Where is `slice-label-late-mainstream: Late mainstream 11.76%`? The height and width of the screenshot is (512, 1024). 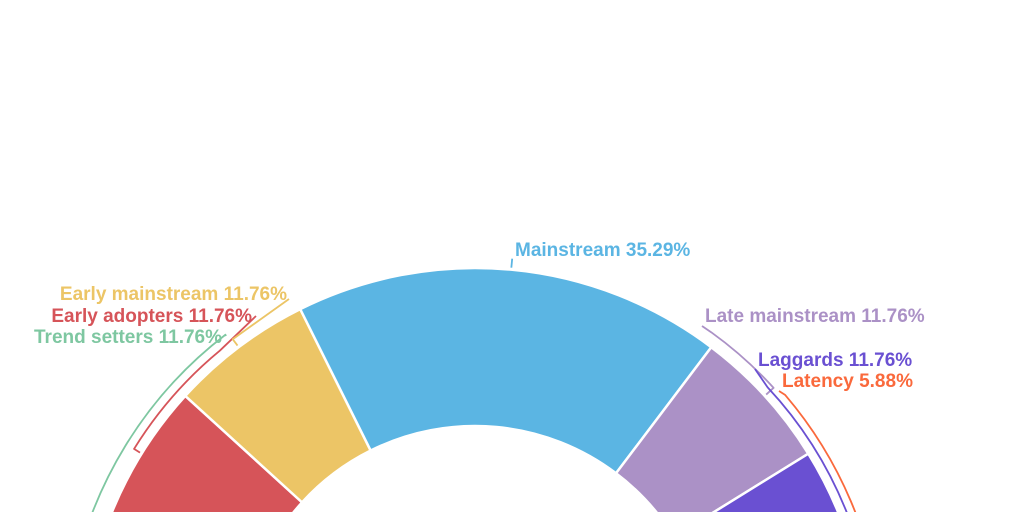
slice-label-late-mainstream: Late mainstream 11.76% is located at coordinates (815, 316).